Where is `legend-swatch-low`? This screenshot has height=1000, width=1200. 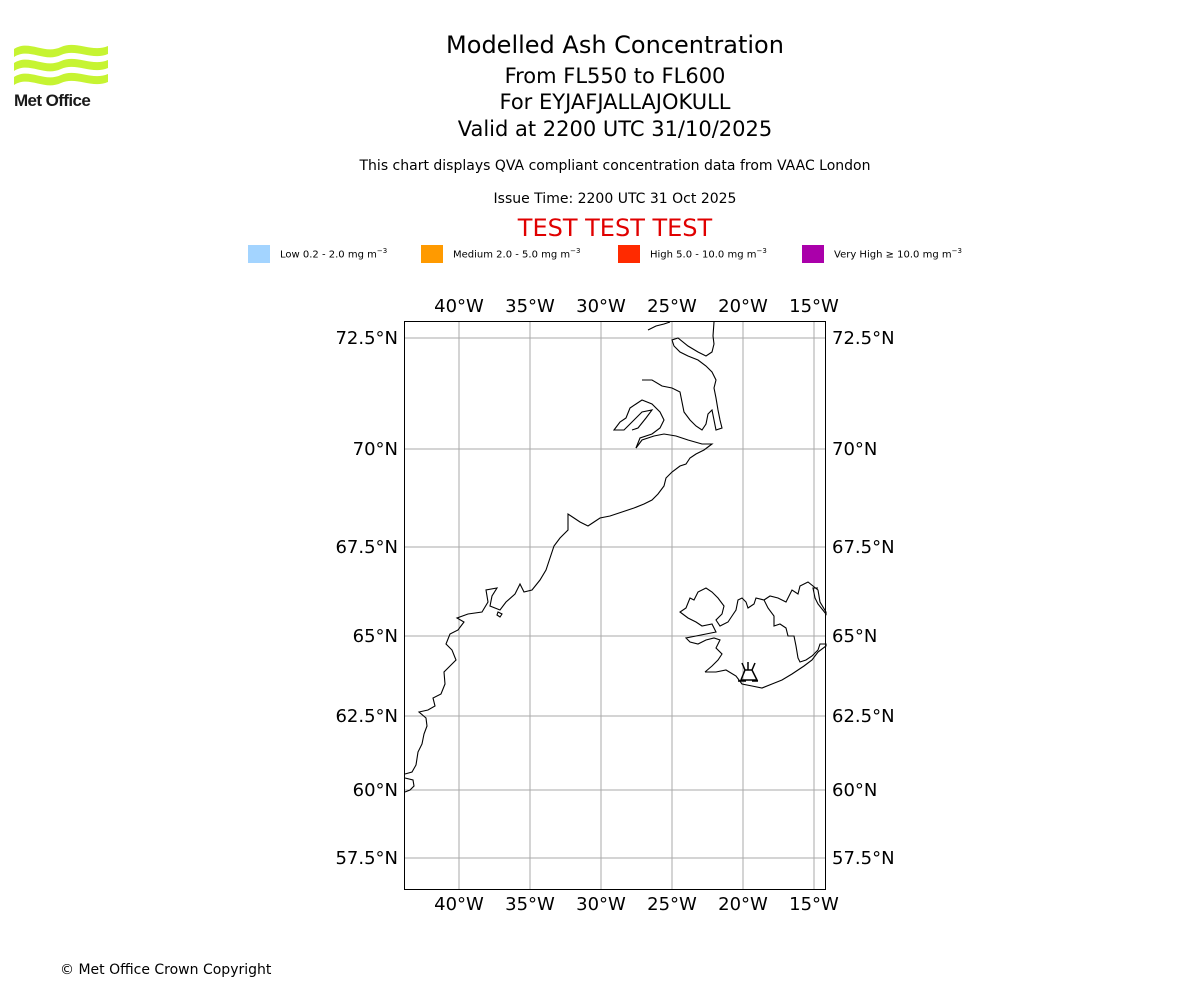 legend-swatch-low is located at coordinates (259, 254).